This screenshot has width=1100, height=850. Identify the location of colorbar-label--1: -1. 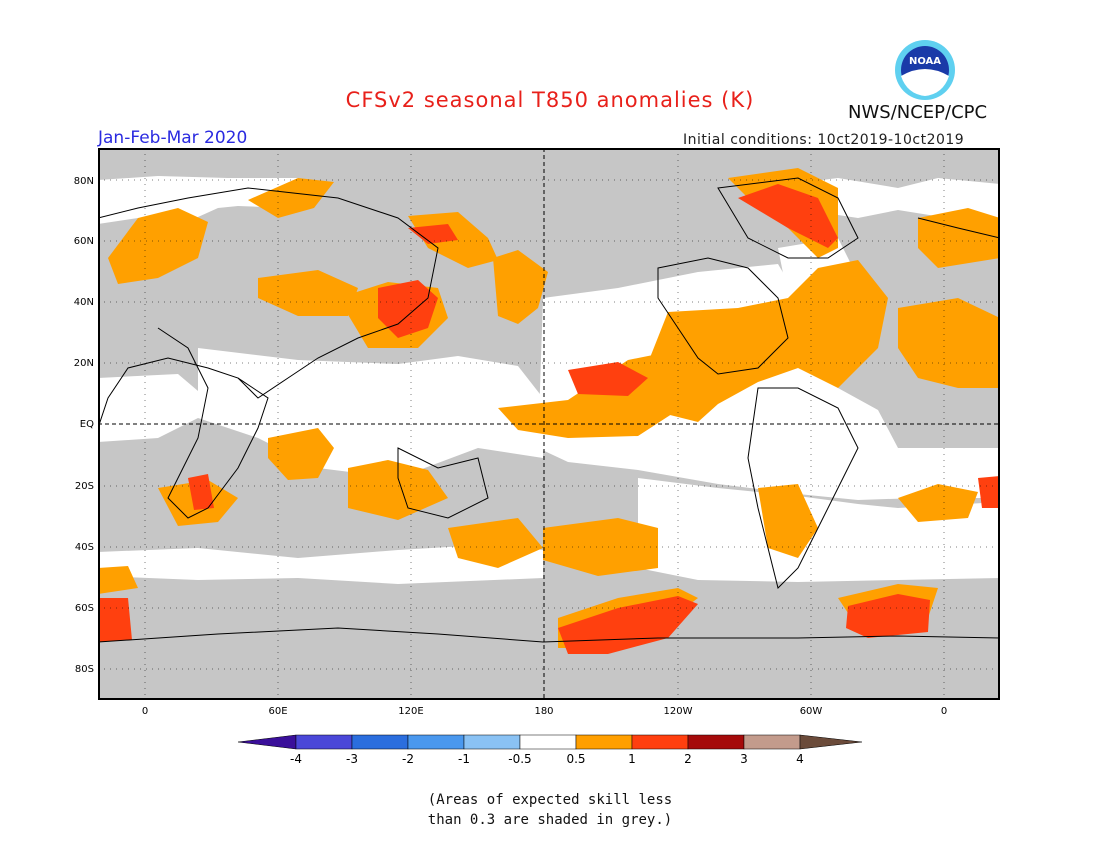
(464, 759).